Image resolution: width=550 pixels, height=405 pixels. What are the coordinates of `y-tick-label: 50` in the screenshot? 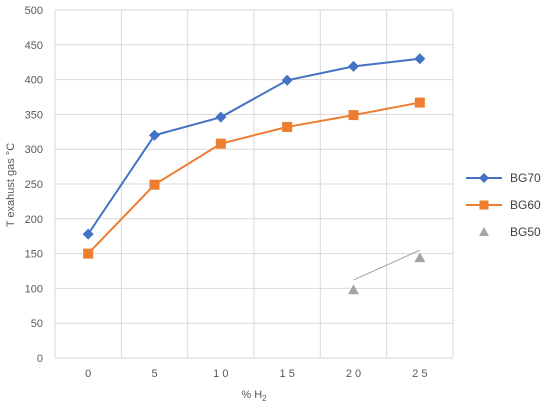 It's located at (37, 324).